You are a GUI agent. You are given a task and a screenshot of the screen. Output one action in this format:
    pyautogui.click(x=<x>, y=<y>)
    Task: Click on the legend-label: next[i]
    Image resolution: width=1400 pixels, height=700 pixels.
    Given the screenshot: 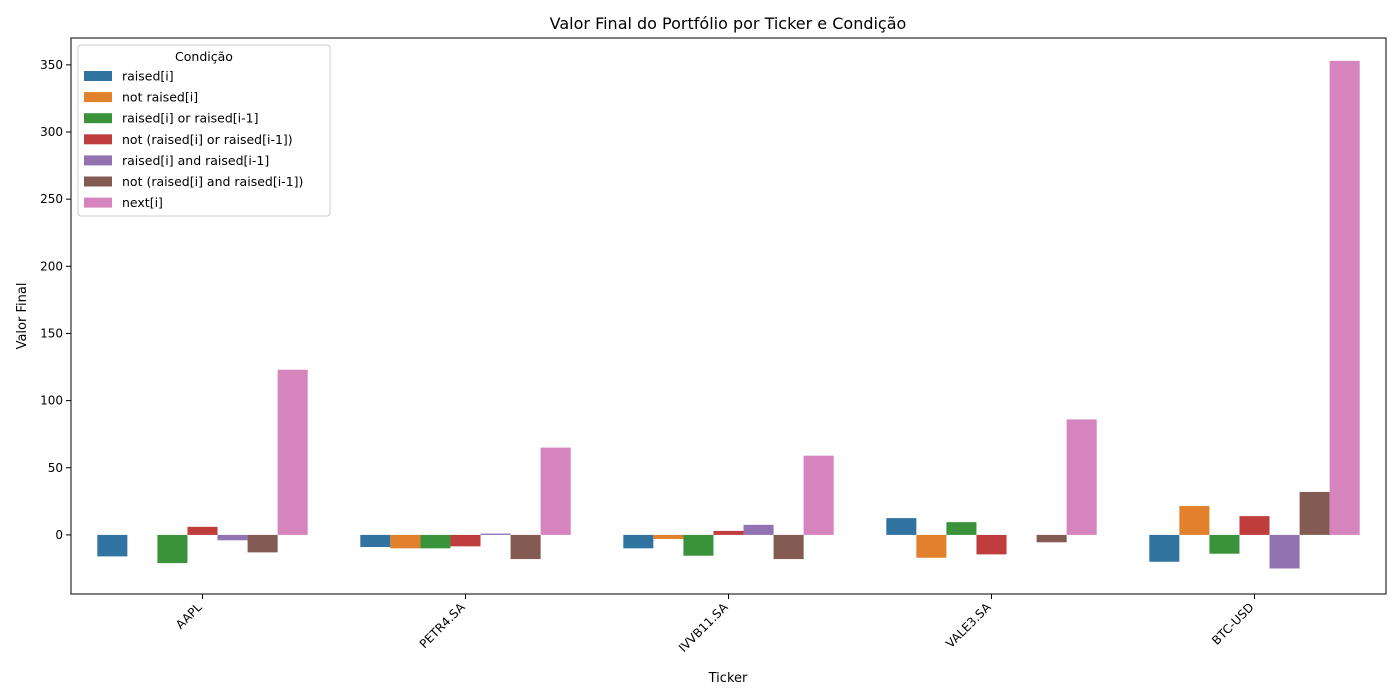 What is the action you would take?
    pyautogui.click(x=142, y=202)
    